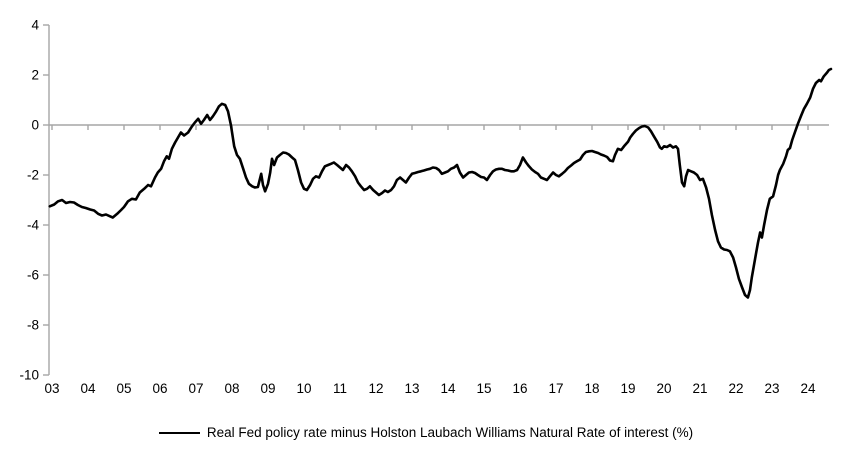 The width and height of the screenshot is (852, 471). I want to click on y-tick-label: 0, so click(35, 125).